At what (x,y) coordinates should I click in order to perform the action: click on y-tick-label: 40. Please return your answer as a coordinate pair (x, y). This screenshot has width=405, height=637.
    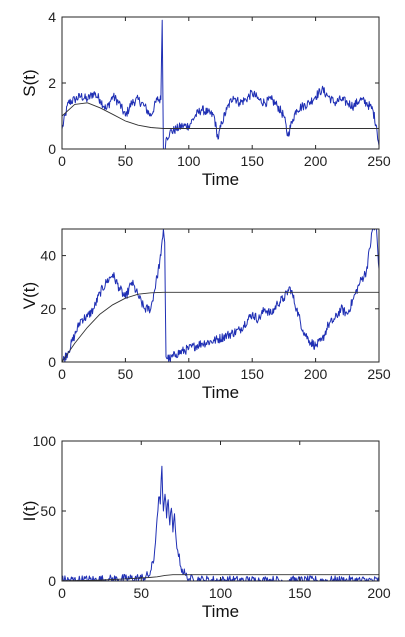
    Looking at the image, I should click on (48, 256).